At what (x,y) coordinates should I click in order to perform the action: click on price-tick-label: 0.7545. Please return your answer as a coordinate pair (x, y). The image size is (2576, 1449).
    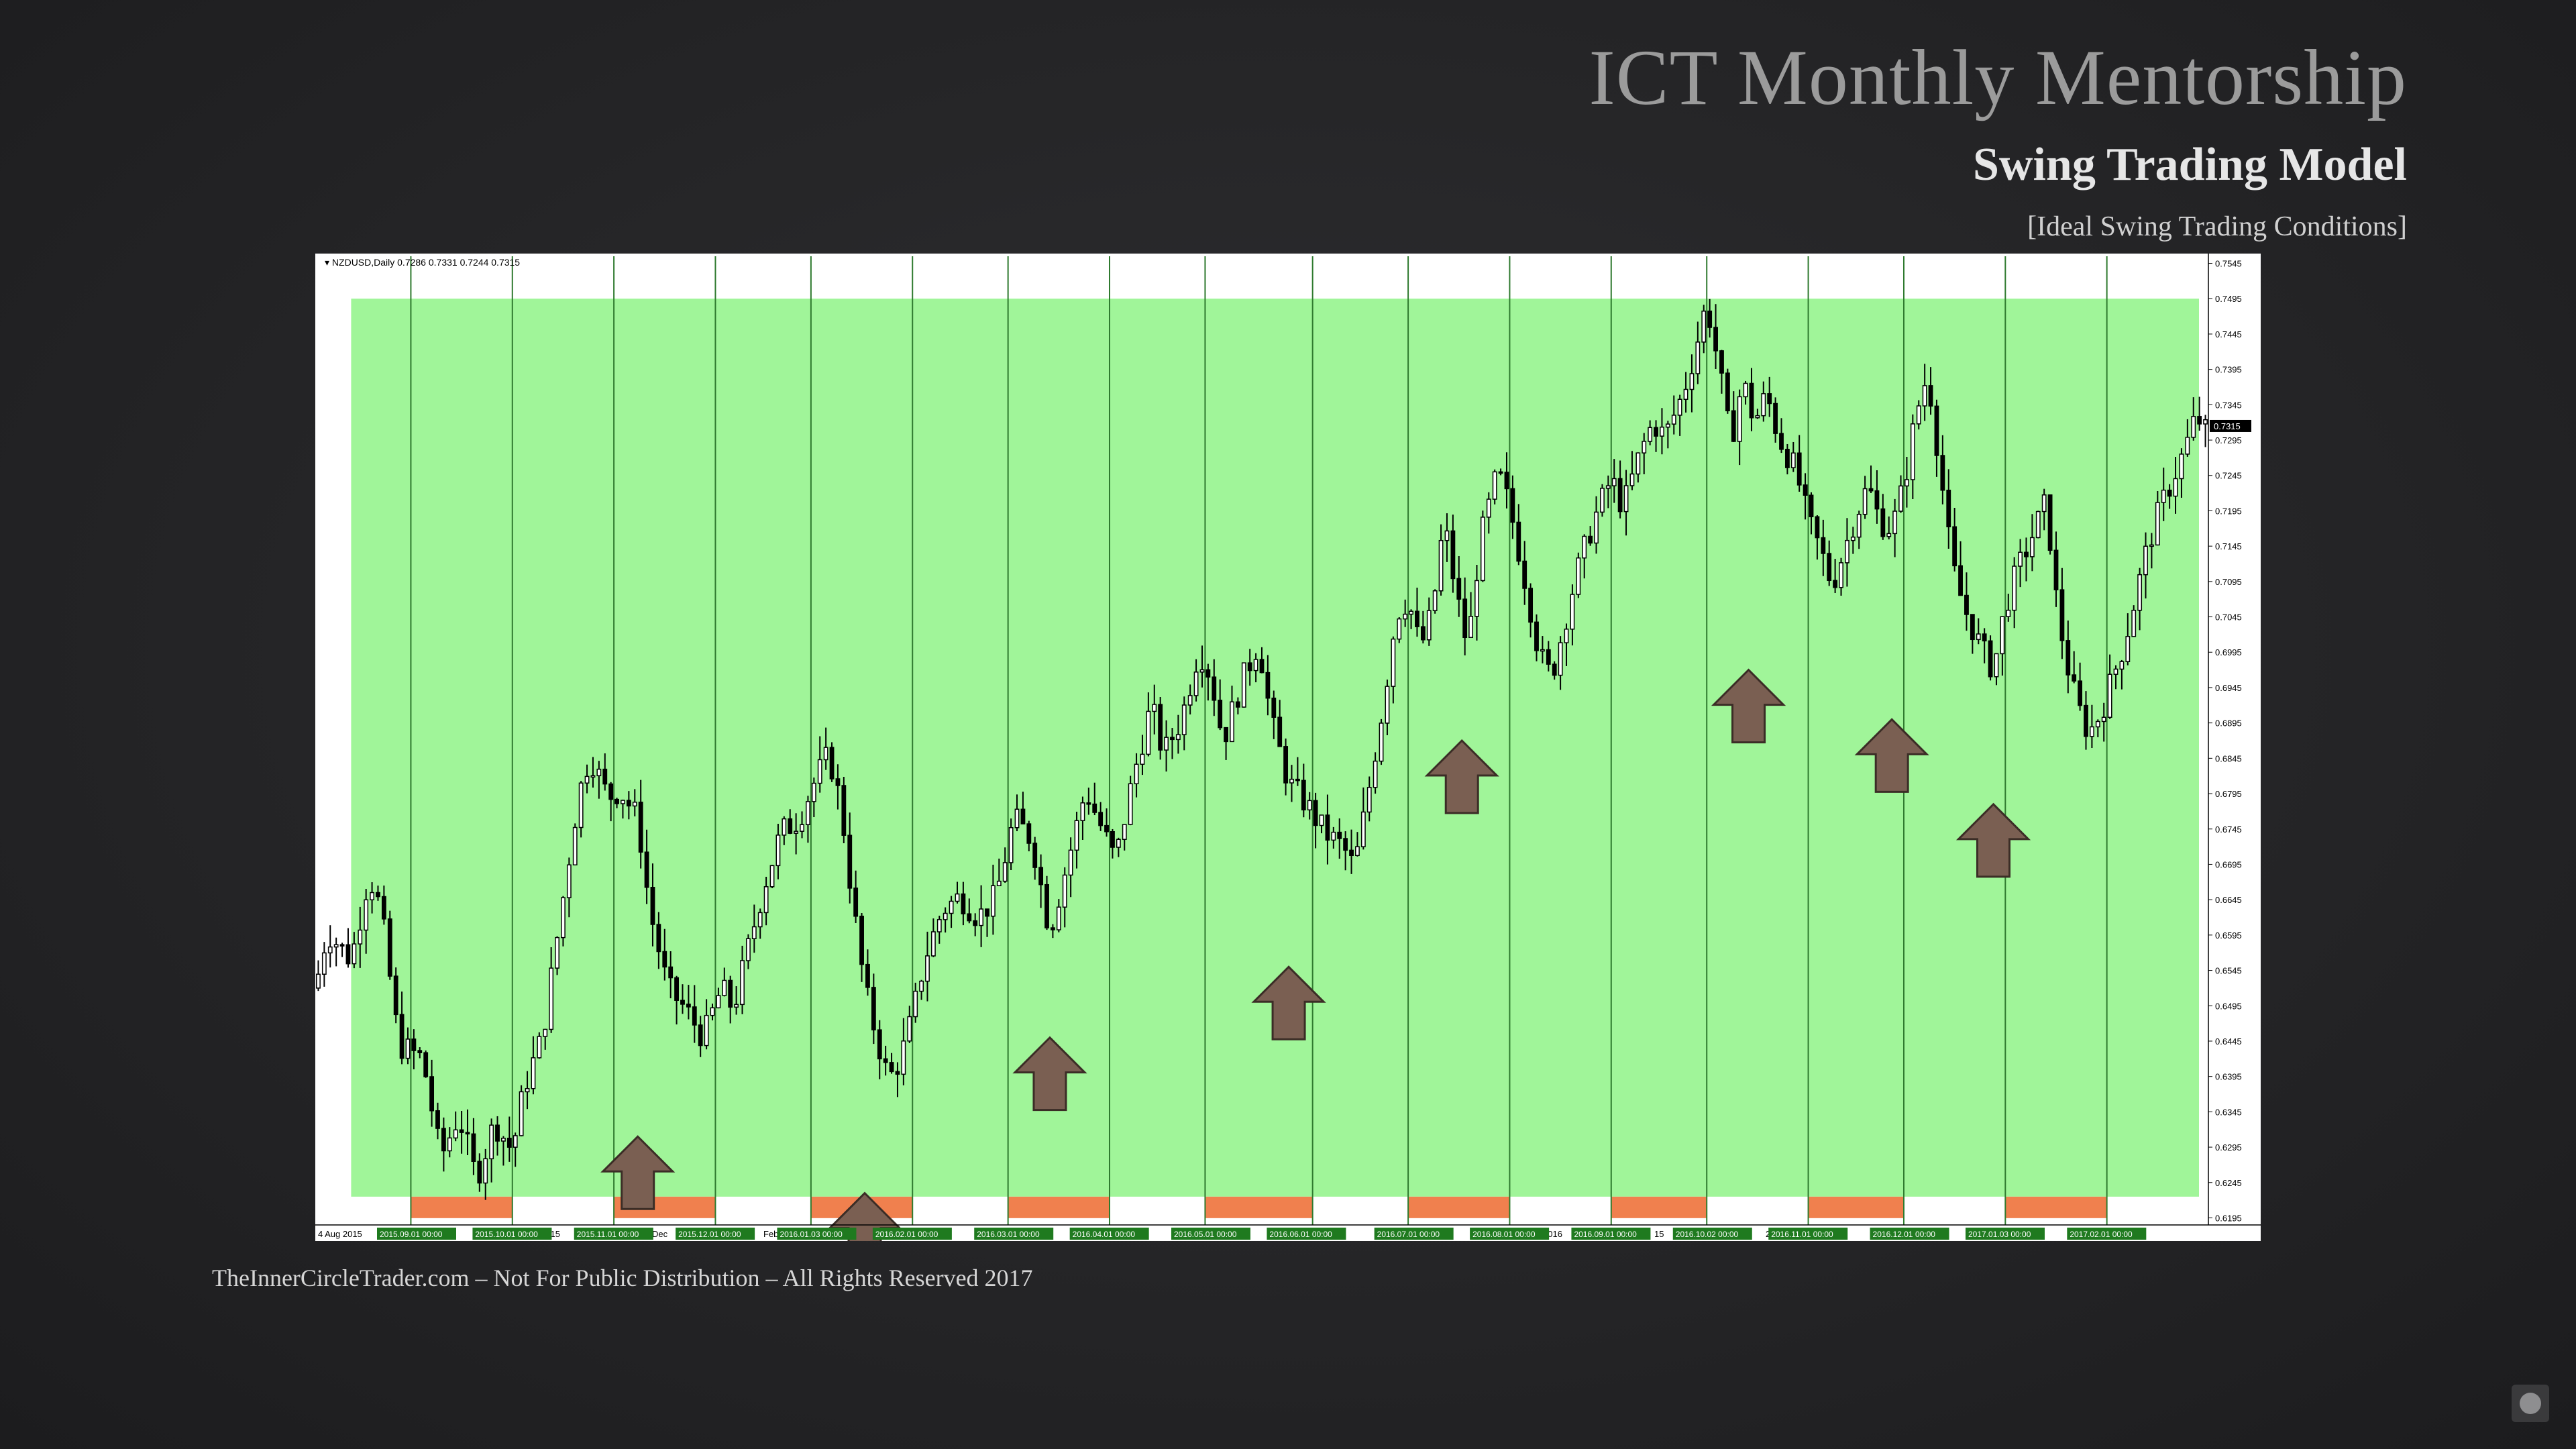
    Looking at the image, I should click on (2228, 264).